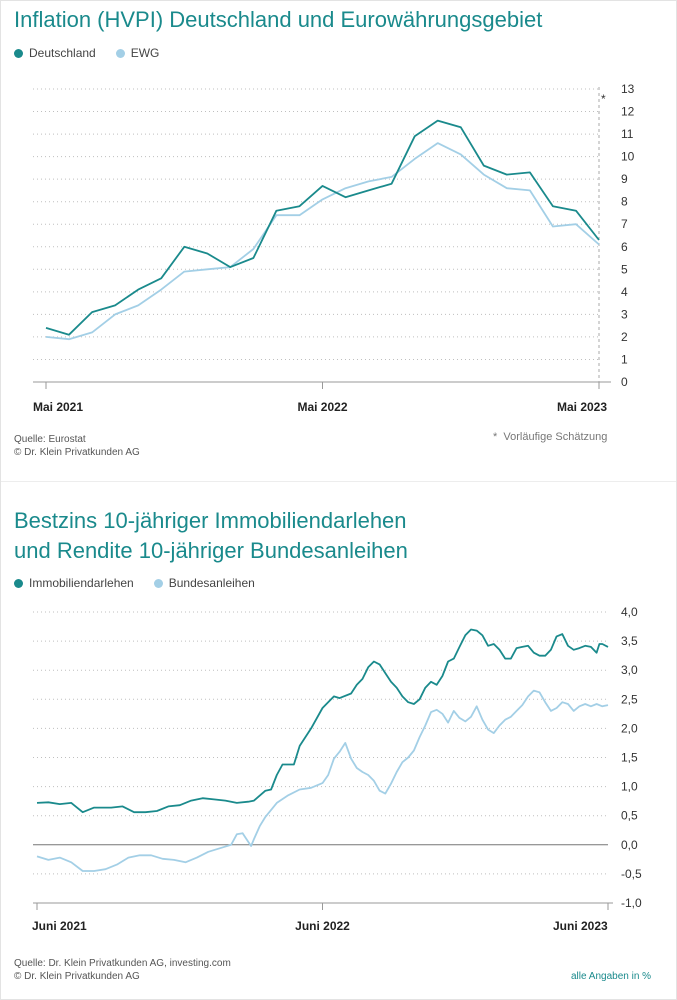  What do you see at coordinates (624, 382) in the screenshot?
I see `y-tick-label: 0` at bounding box center [624, 382].